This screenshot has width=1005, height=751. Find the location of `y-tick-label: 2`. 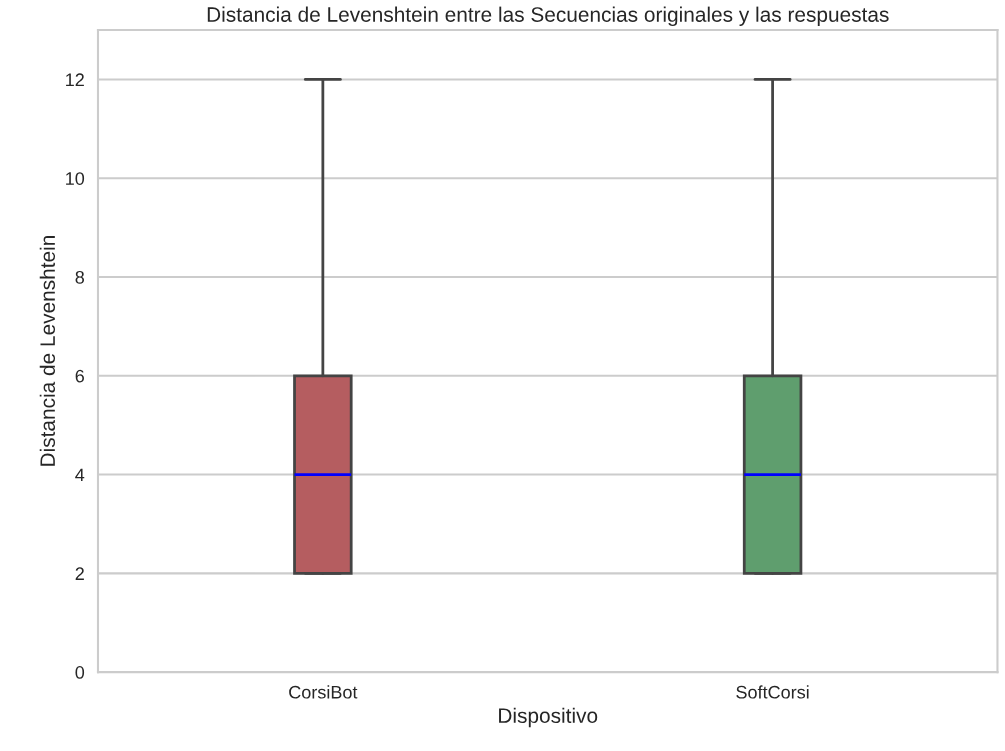

y-tick-label: 2 is located at coordinates (79, 573).